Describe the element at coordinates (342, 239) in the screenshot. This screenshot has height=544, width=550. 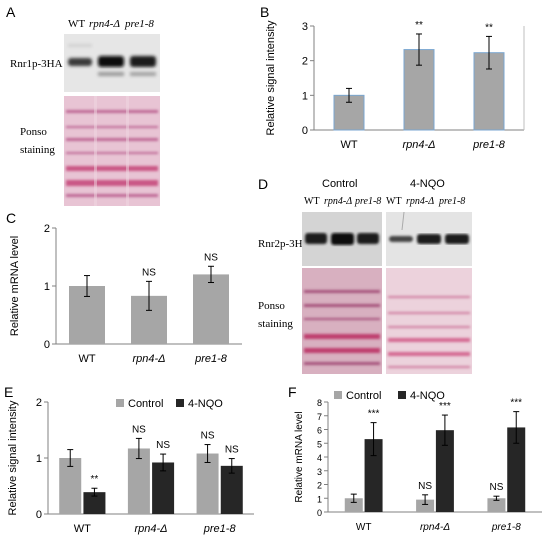
I see `panel-d-western-blot-control` at that location.